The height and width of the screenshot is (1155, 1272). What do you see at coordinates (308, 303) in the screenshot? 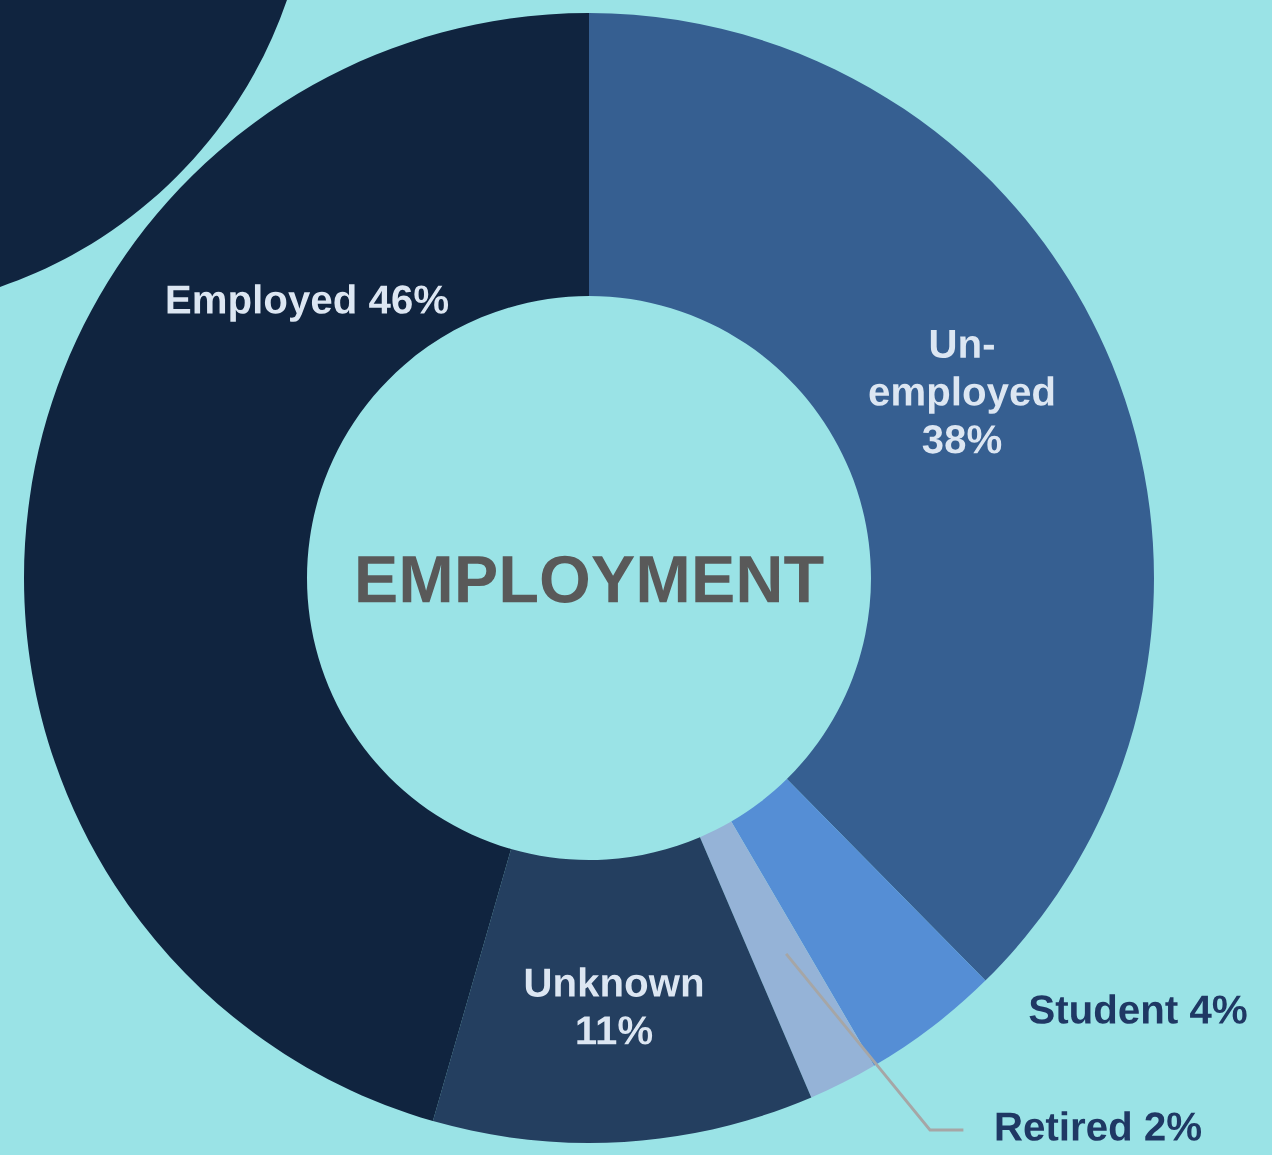
I see `slice-label: Employed 46%` at bounding box center [308, 303].